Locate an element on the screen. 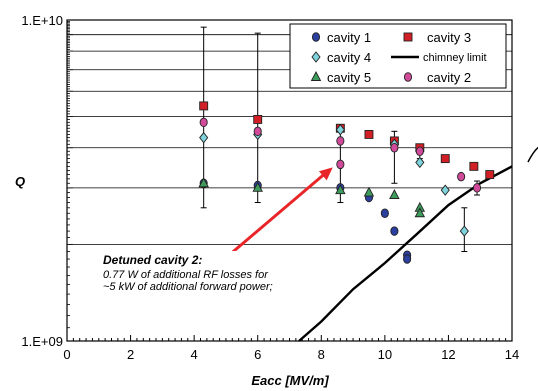 The image size is (538, 391). annotation-title: Detuned cavity 2: is located at coordinates (152, 260).